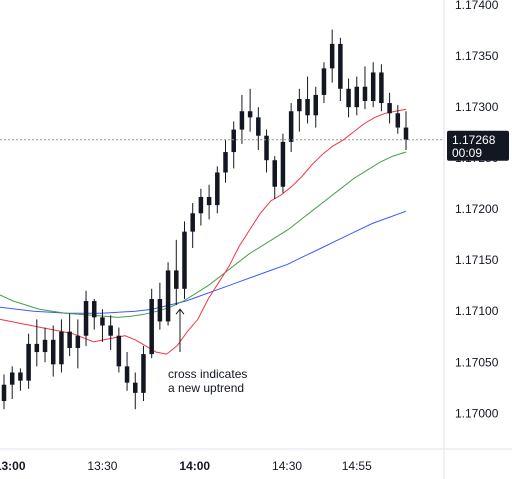 The width and height of the screenshot is (512, 479). Describe the element at coordinates (477, 56) in the screenshot. I see `y-tick-label: 1.17350` at that location.